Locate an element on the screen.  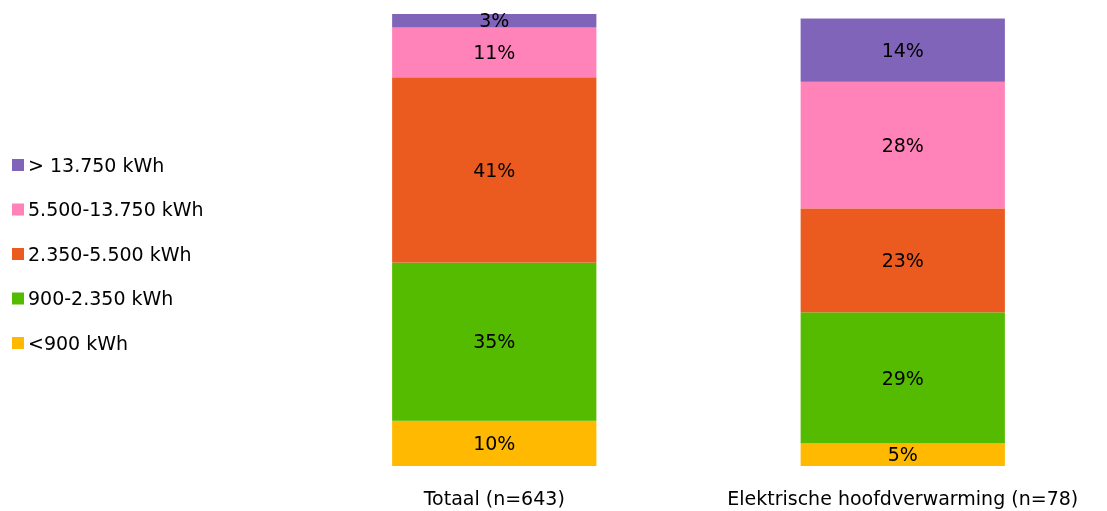
data-label: 35% is located at coordinates (494, 341).